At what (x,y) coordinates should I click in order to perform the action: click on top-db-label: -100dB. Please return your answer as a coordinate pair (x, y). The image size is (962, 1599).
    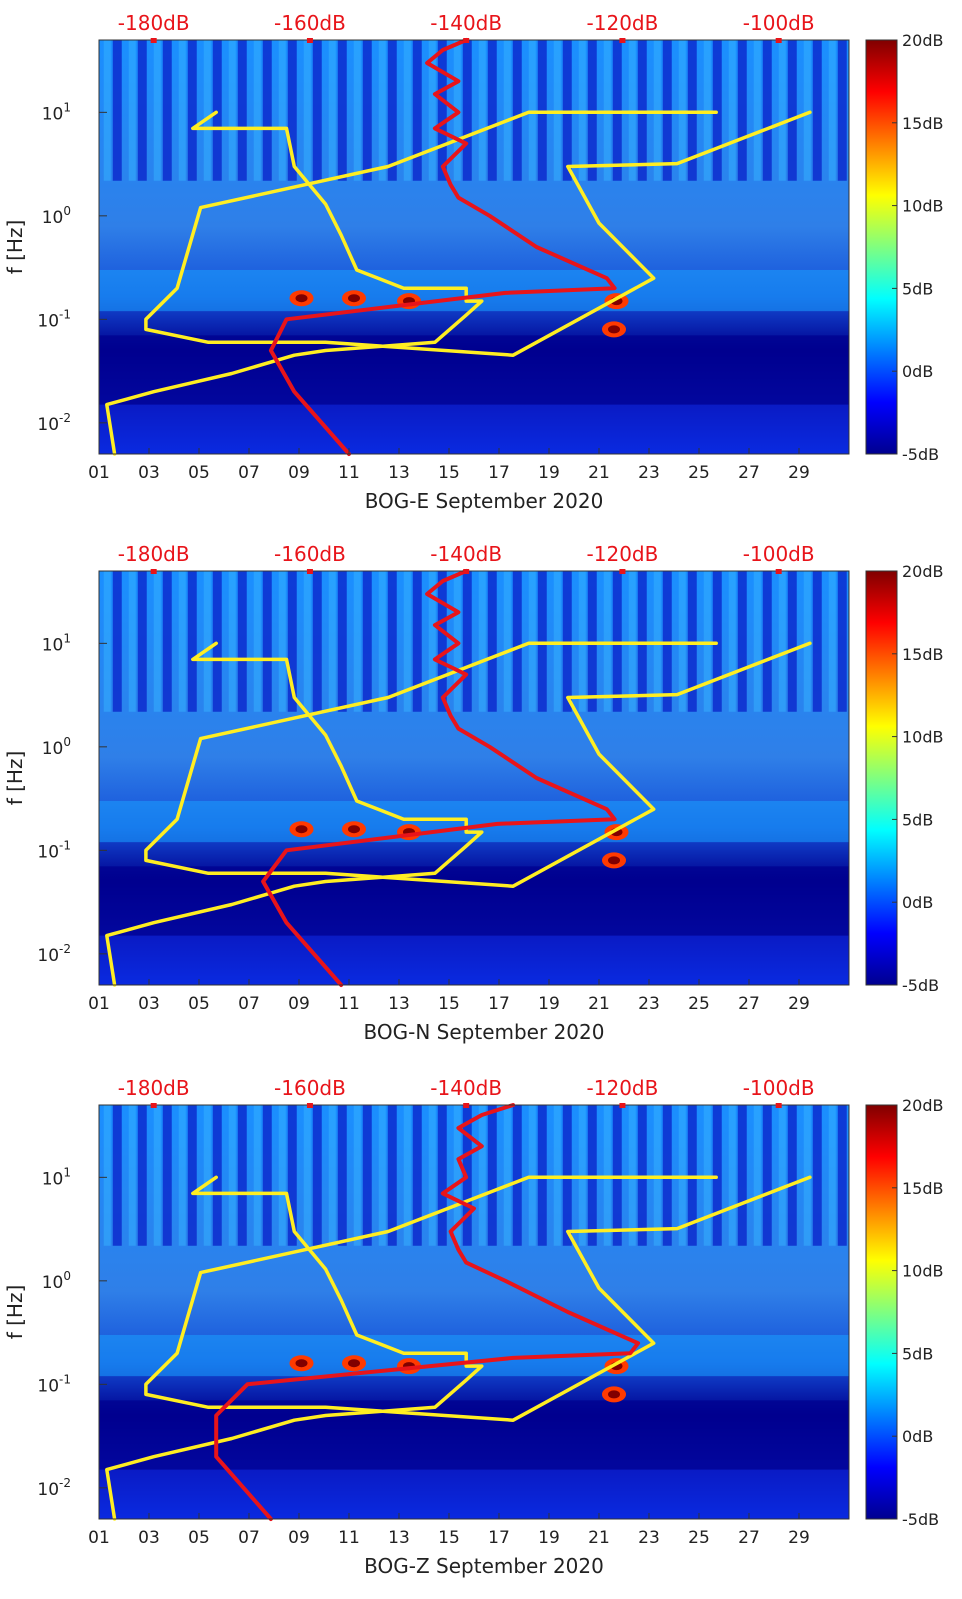
    Looking at the image, I should click on (779, 554).